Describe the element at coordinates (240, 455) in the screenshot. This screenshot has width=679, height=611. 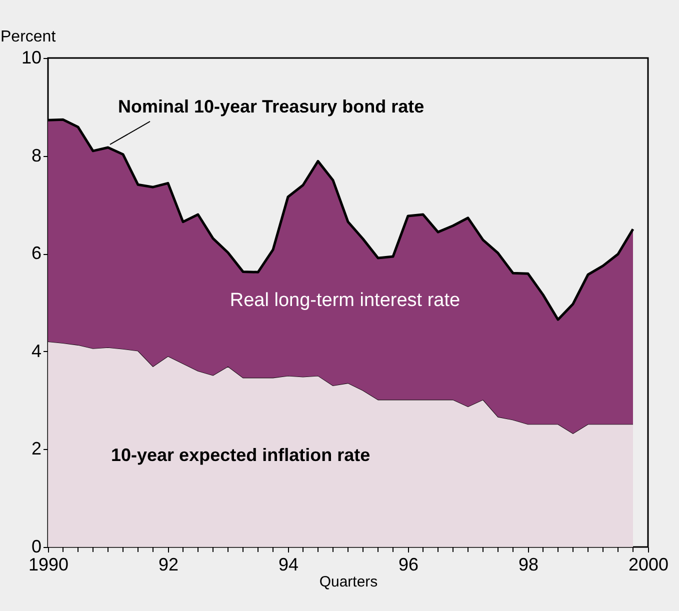
I see `series-label: 10-year expected inflation rate` at that location.